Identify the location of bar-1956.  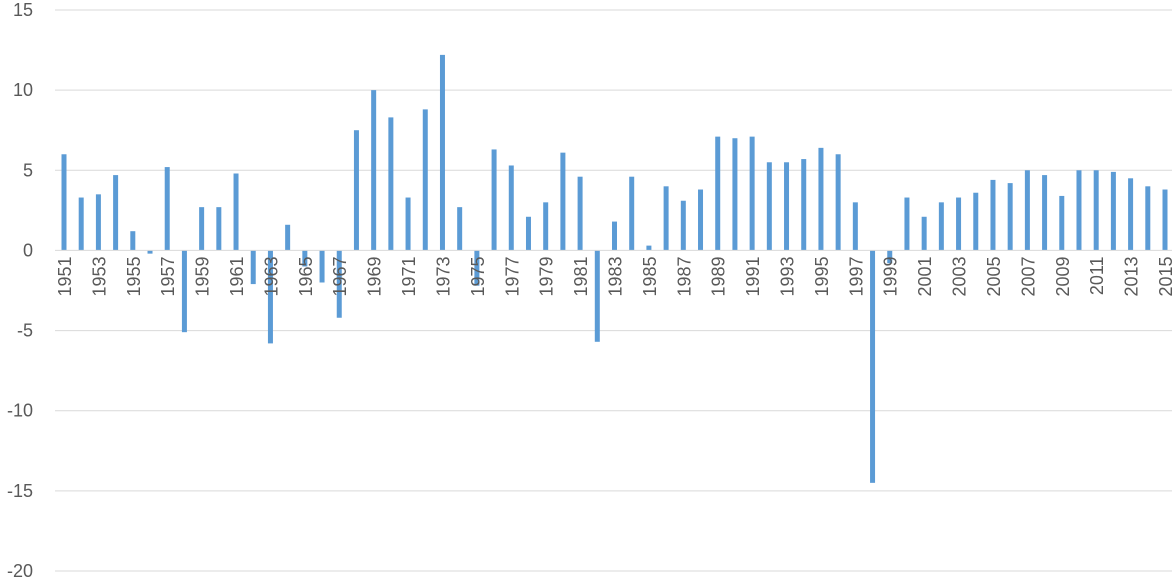
(150, 252).